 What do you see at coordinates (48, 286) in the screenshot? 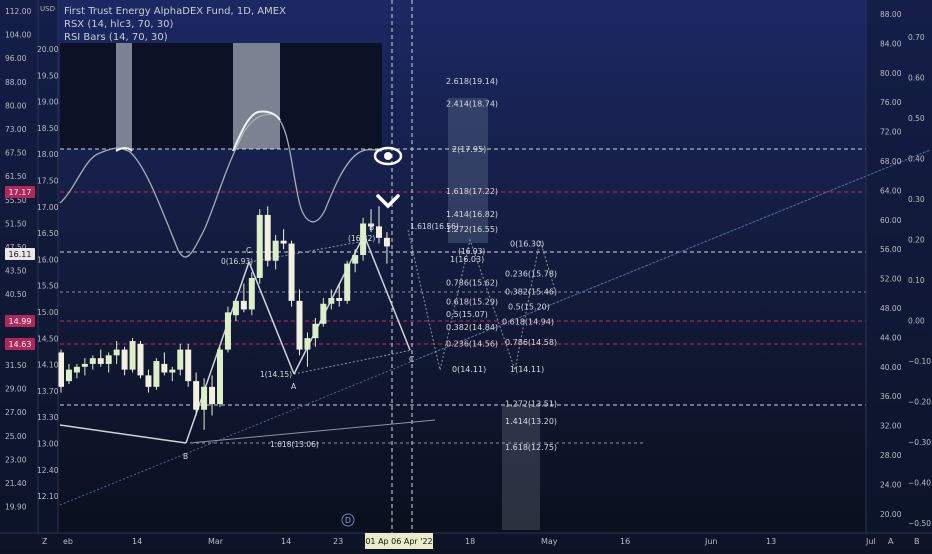
I see `left2-axis-tick: 15.50` at bounding box center [48, 286].